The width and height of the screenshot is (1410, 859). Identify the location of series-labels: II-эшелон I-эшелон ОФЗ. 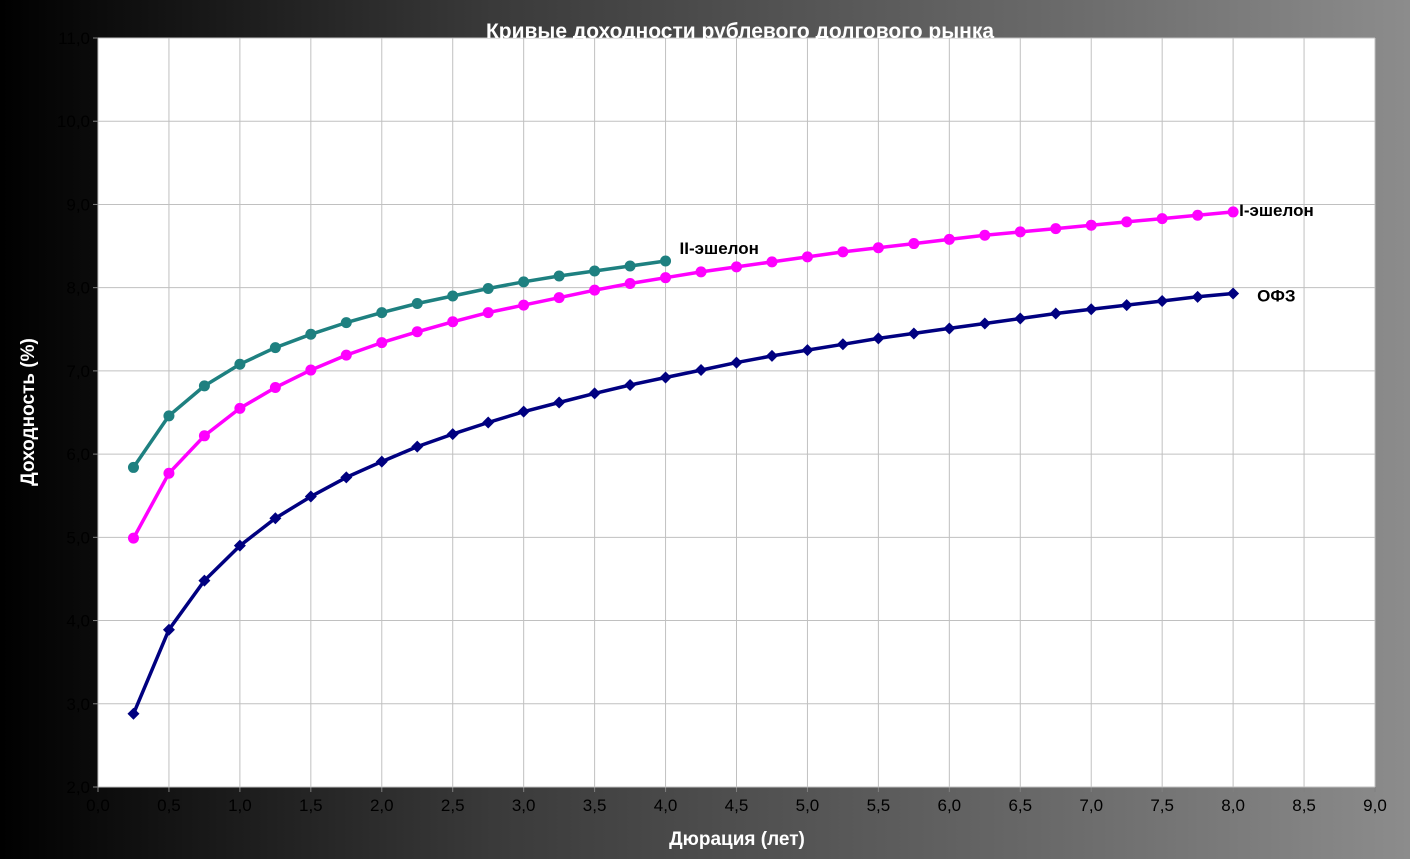
(997, 253).